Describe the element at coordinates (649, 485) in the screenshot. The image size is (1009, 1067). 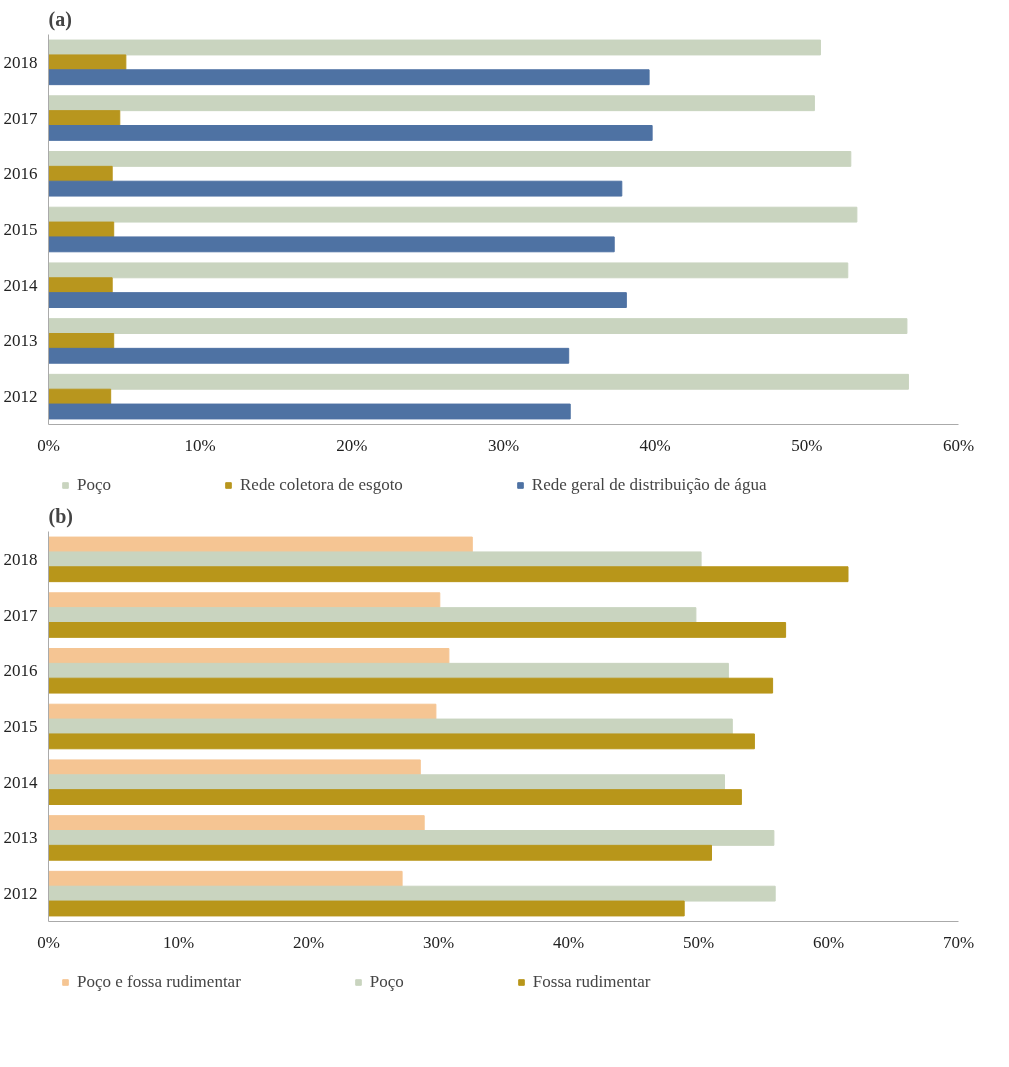
I see `legend-label: Rede geral de distribuição de água` at that location.